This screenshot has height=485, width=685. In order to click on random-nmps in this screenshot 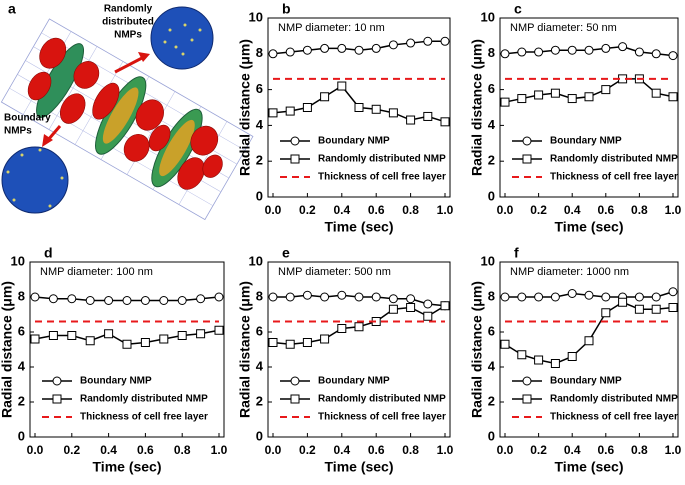, I will do `click(182, 39)`.